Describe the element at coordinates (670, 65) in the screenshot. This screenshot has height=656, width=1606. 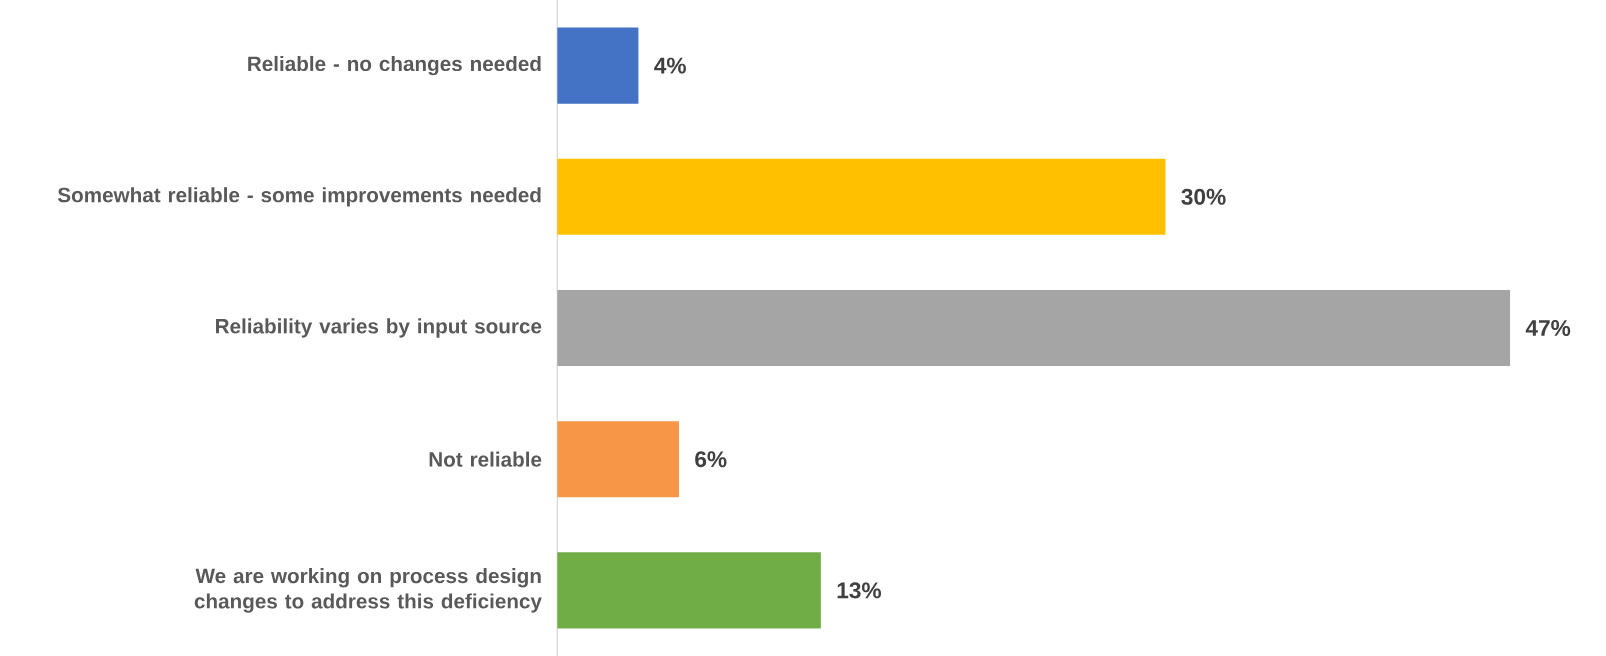
I see `data-label: 4%` at that location.